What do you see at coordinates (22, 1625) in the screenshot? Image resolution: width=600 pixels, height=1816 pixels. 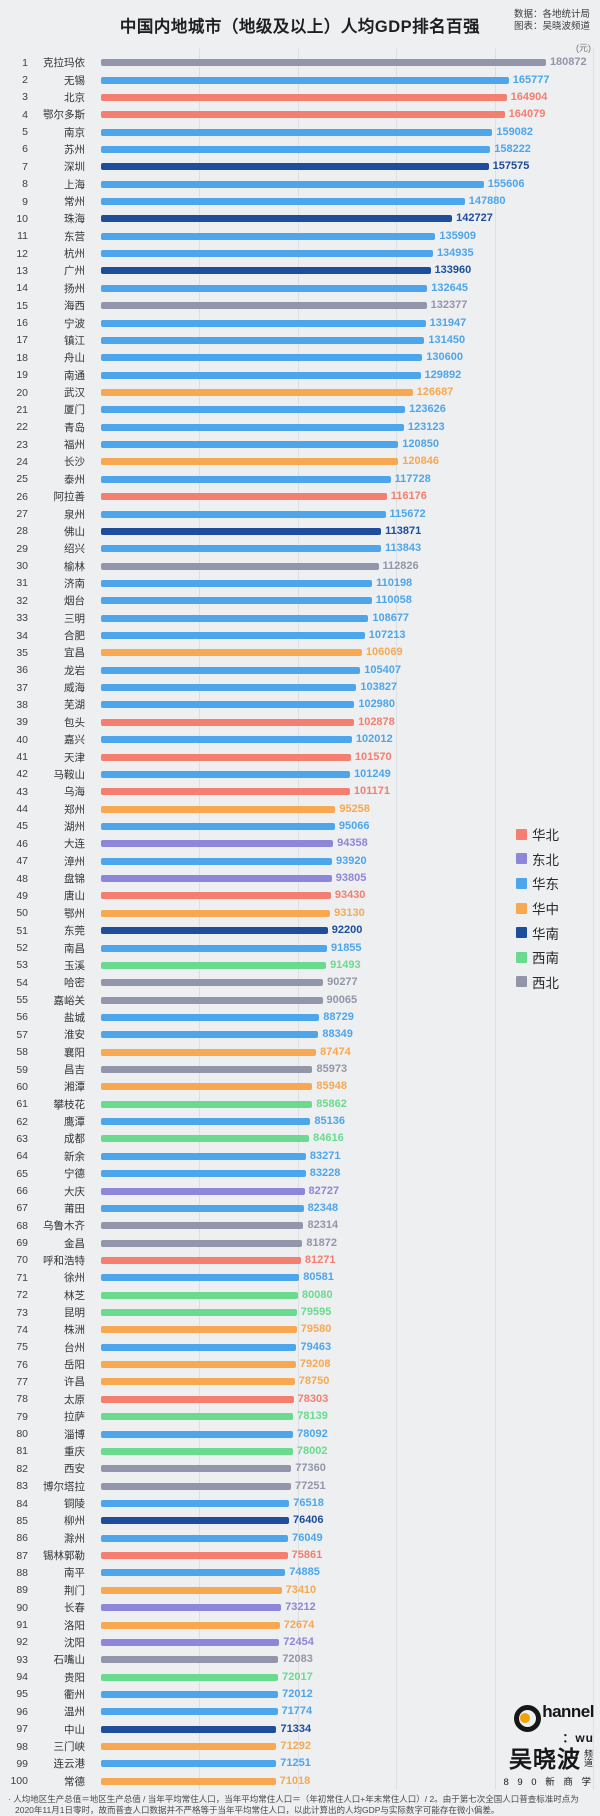 I see `rank-label: 91` at bounding box center [22, 1625].